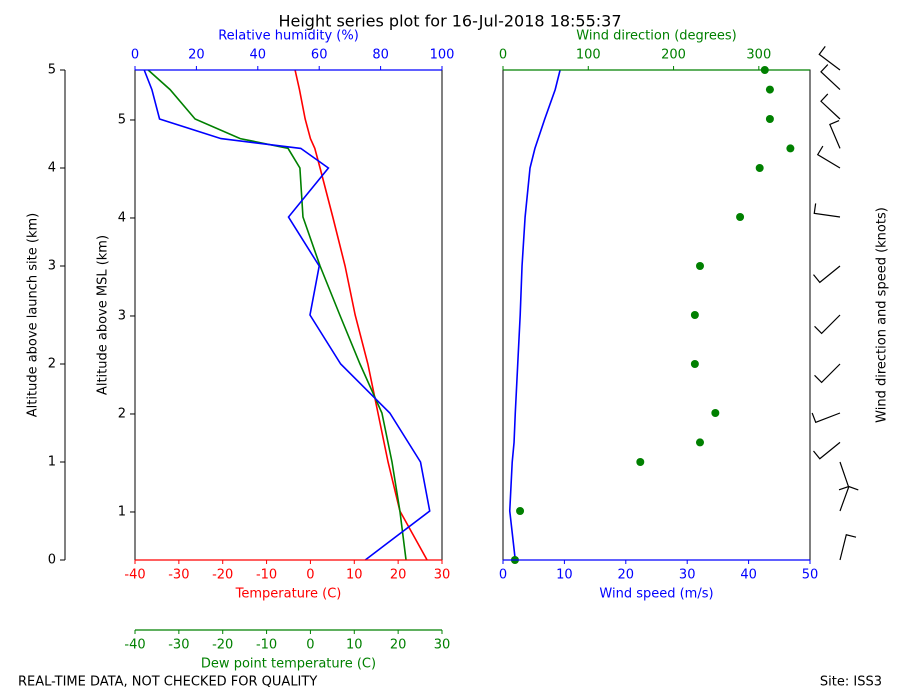 This screenshot has width=900, height=700. Describe the element at coordinates (851, 682) in the screenshot. I see `site-label: Site: ISS3` at that location.